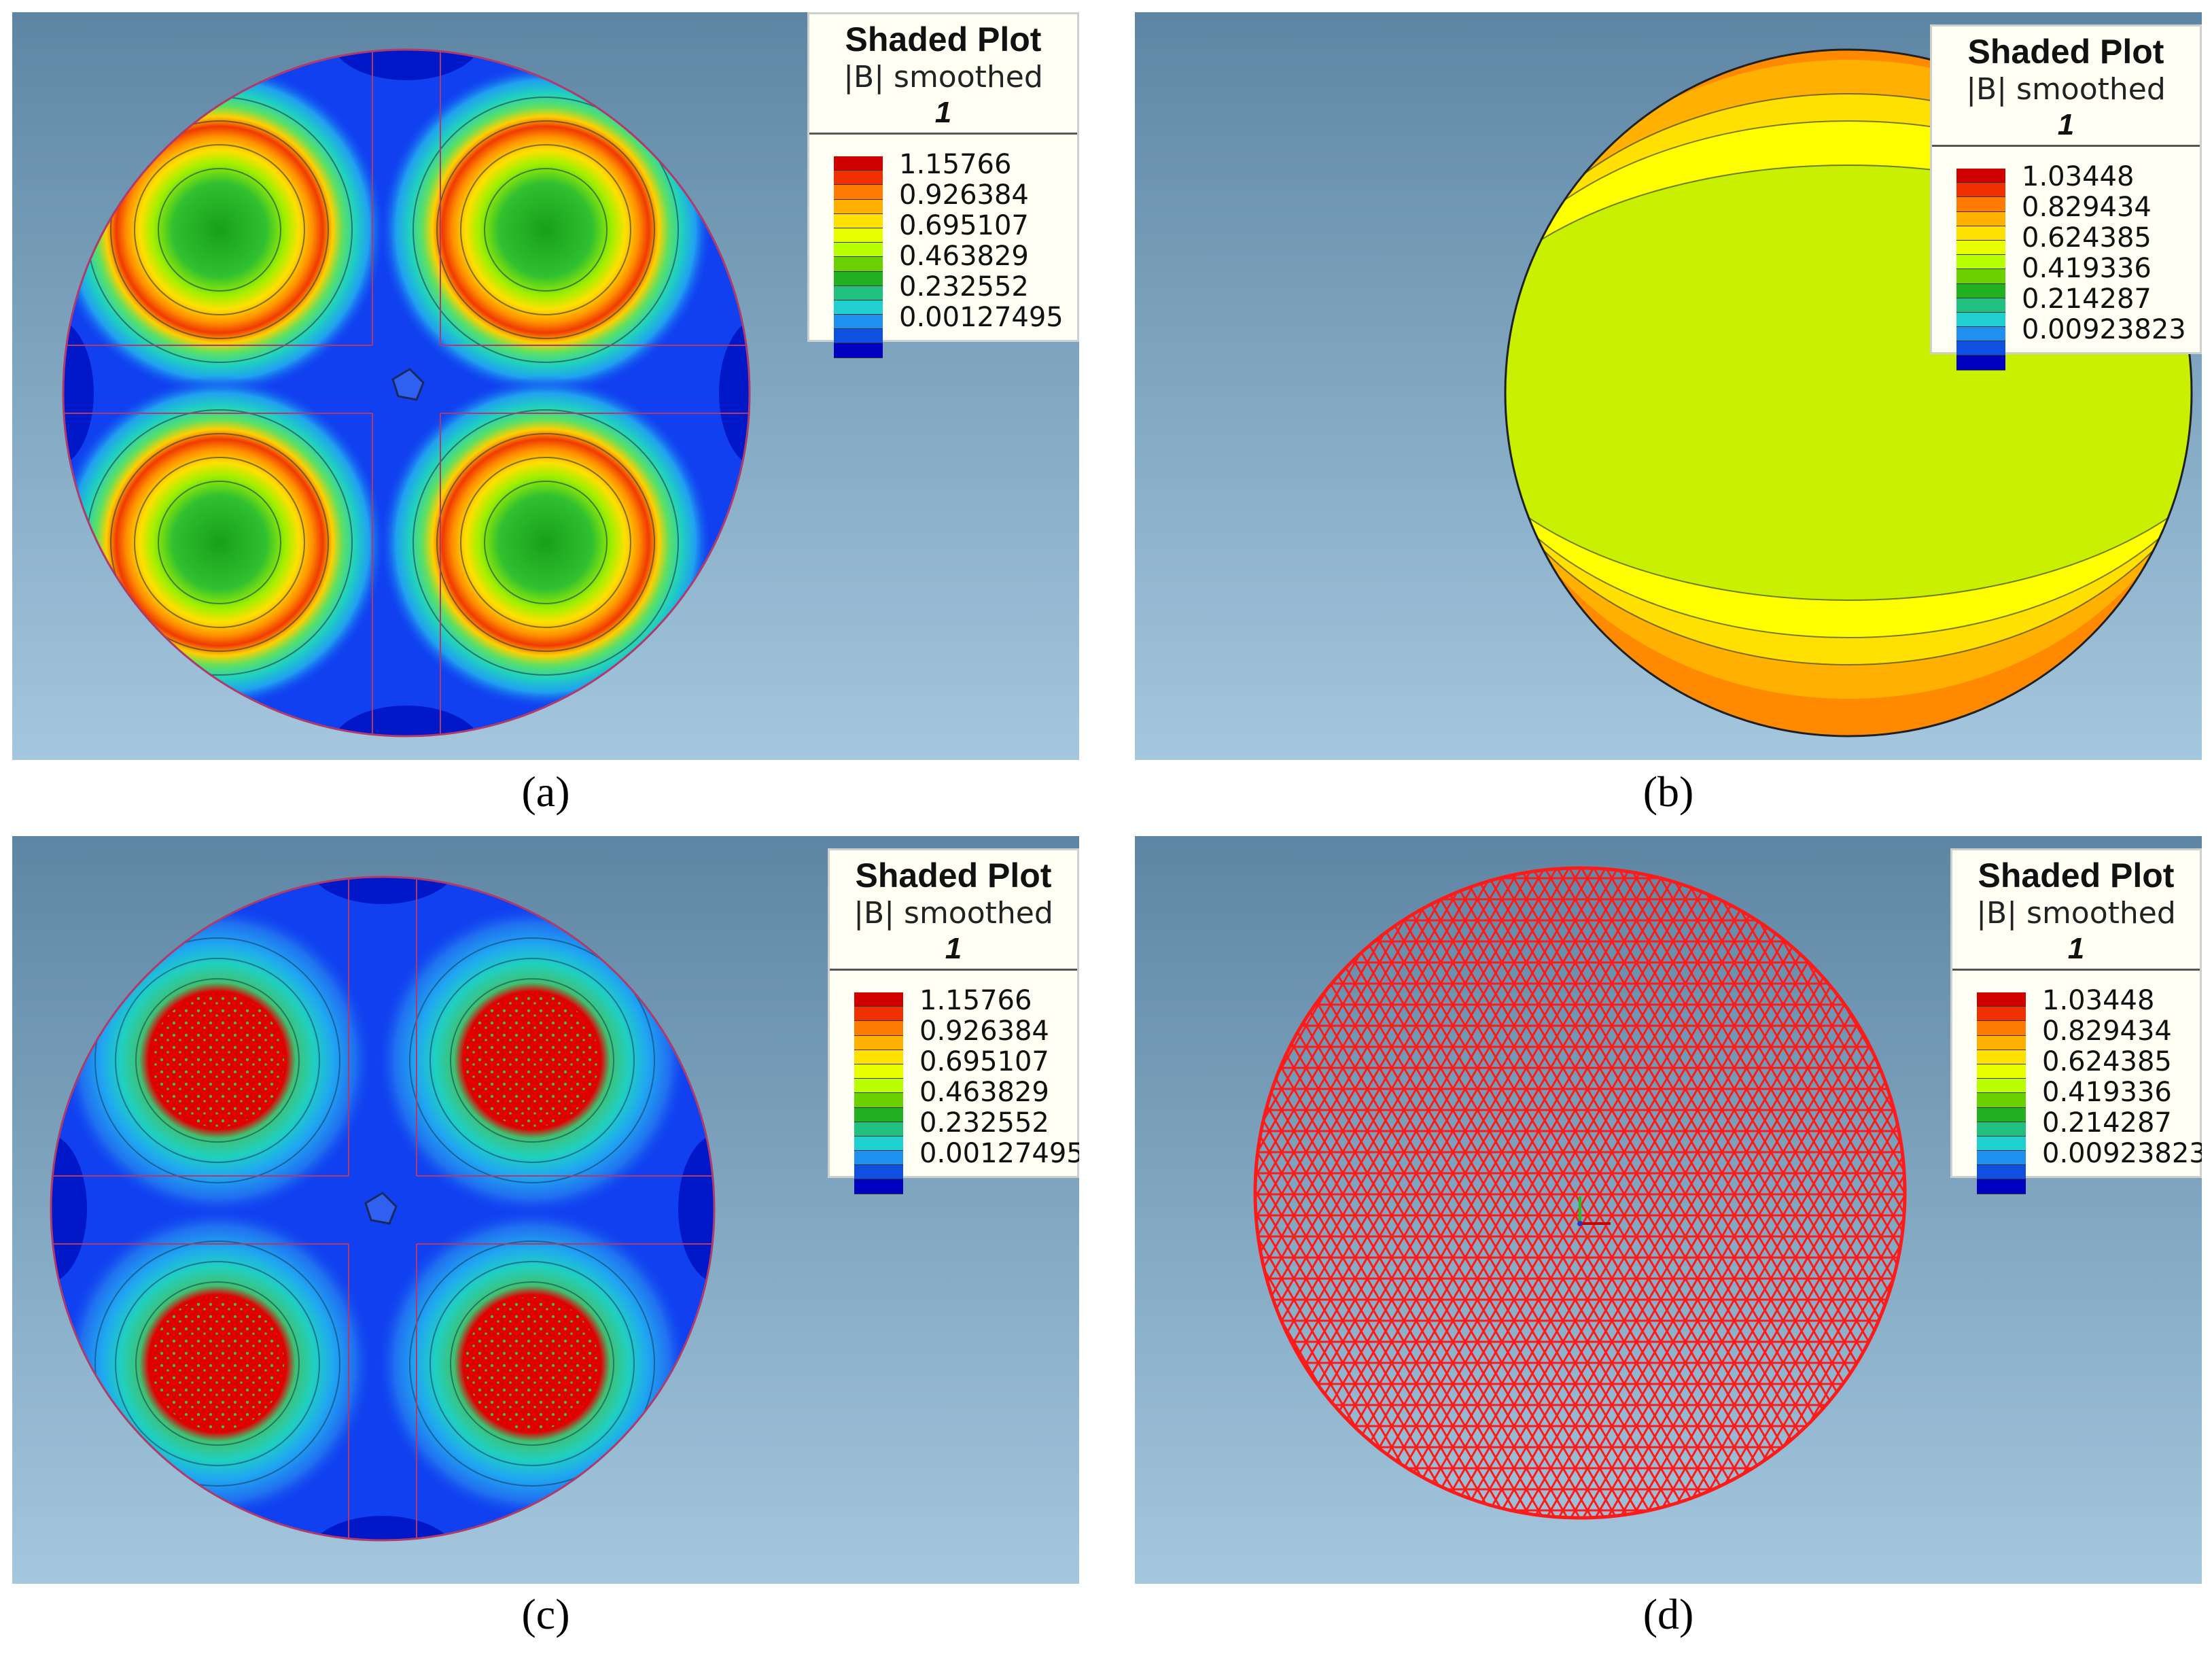 The width and height of the screenshot is (2212, 1664). Describe the element at coordinates (964, 287) in the screenshot. I see `legend-value: 0.232552` at that location.